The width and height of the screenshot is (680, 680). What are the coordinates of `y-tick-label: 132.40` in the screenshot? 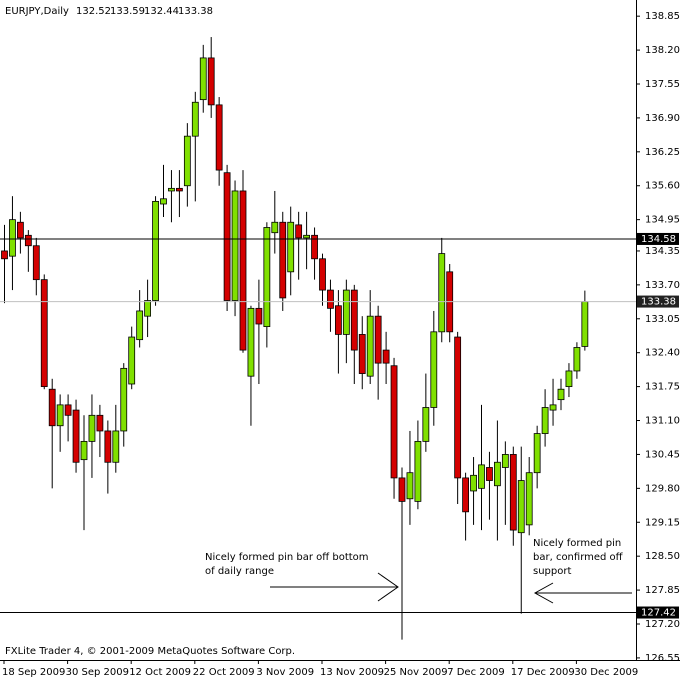 It's located at (662, 353).